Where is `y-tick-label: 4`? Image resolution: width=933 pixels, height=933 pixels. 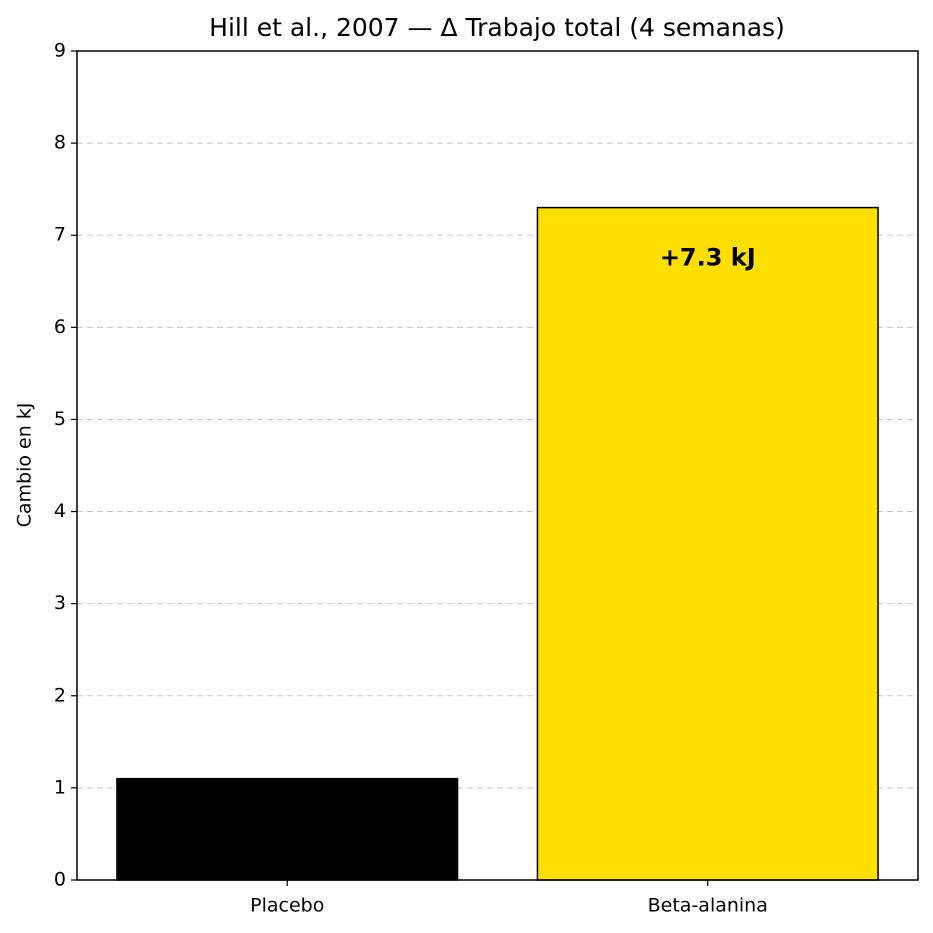
y-tick-label: 4 is located at coordinates (60, 511).